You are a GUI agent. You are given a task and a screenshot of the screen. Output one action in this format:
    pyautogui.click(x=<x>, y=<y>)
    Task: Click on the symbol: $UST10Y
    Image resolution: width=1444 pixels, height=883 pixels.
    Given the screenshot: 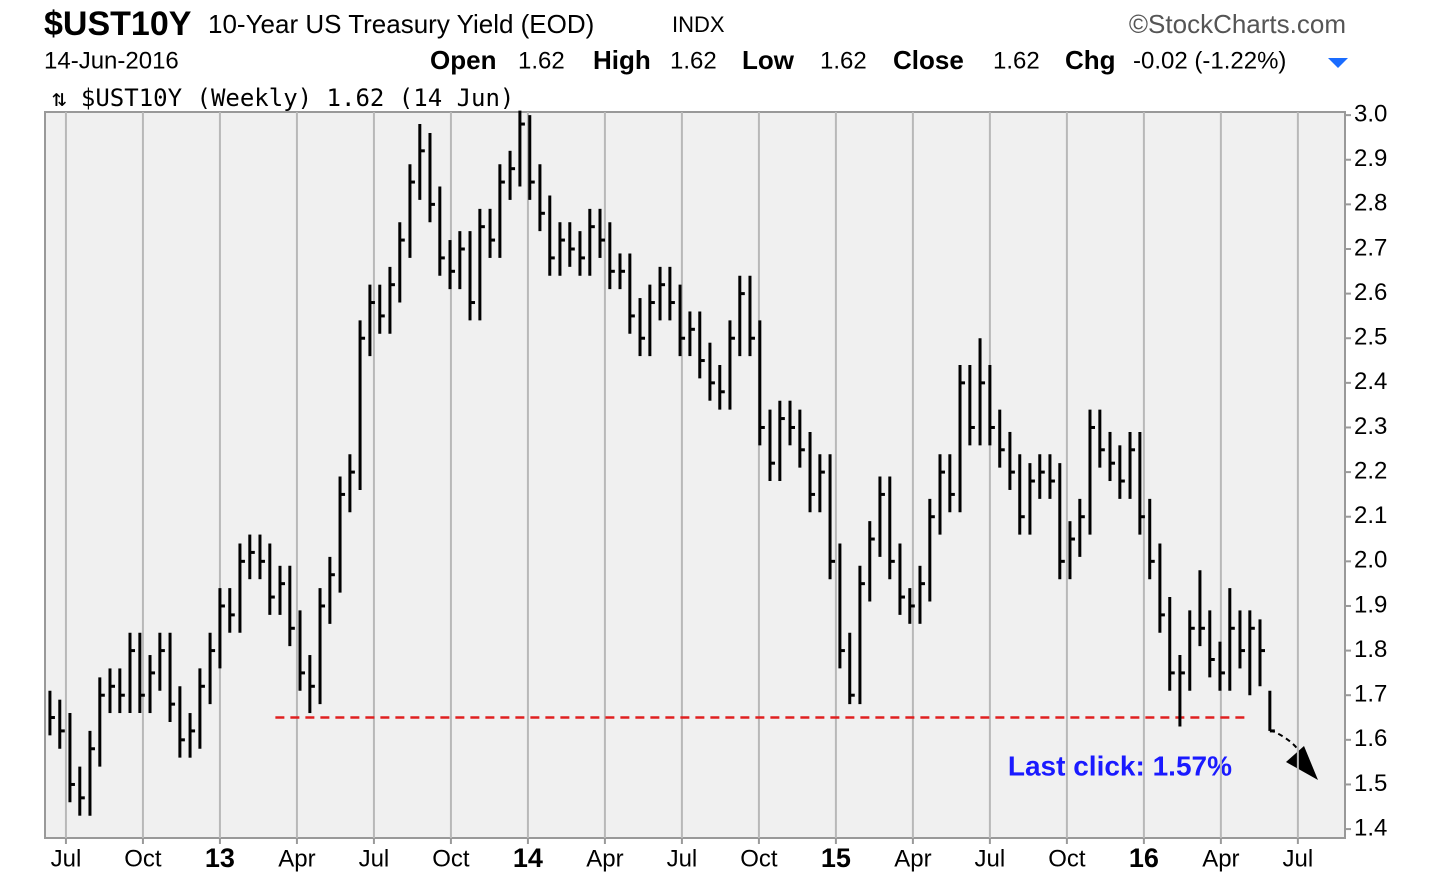 What is the action you would take?
    pyautogui.click(x=118, y=24)
    